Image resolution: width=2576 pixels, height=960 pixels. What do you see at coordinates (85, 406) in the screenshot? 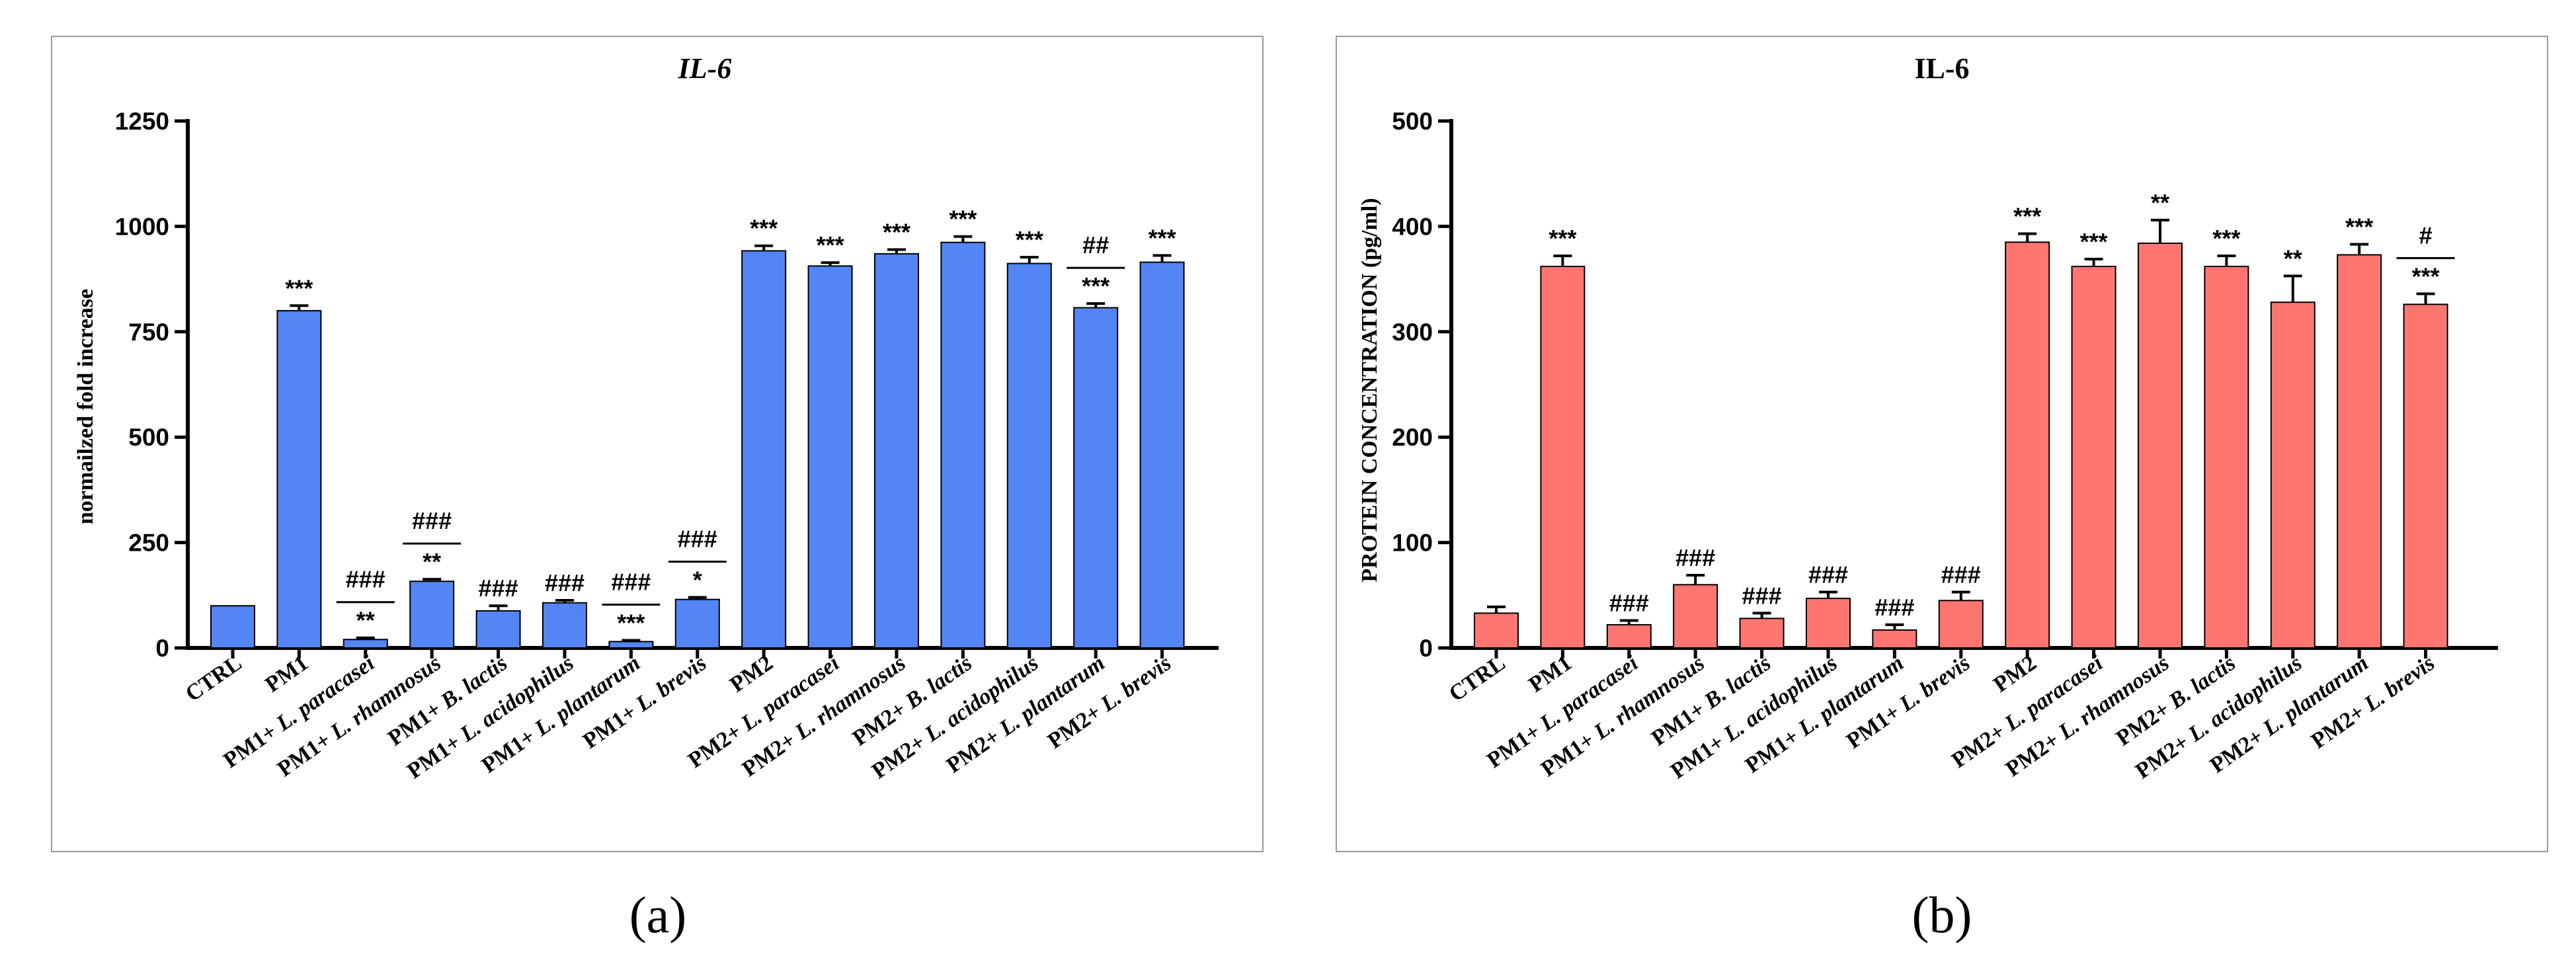
I see `panel-a-y-axis-label: normailzed fold increase` at bounding box center [85, 406].